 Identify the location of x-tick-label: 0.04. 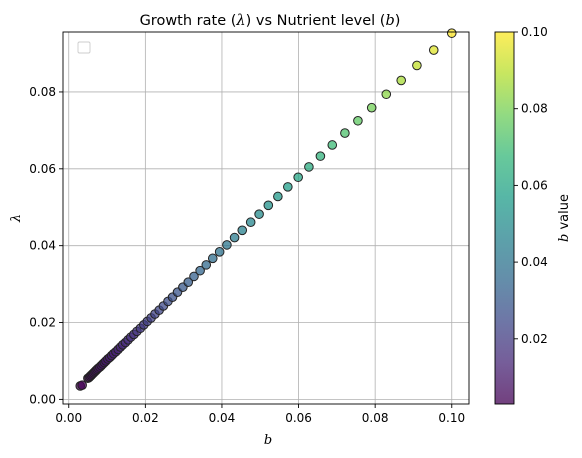
(222, 418).